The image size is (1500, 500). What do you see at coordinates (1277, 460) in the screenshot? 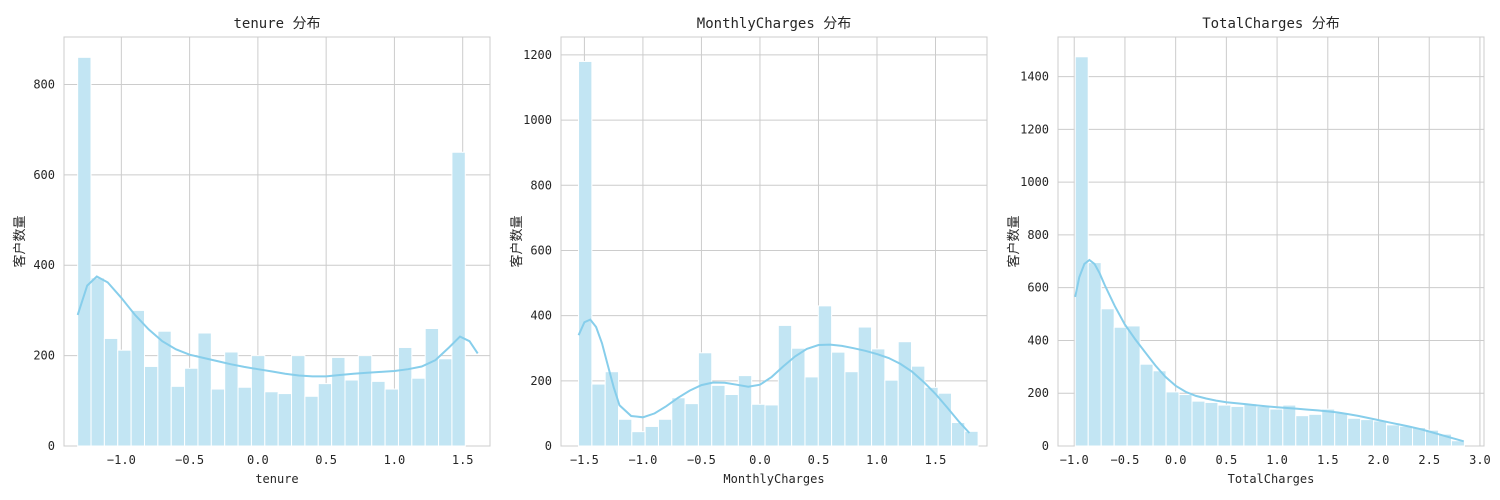
I see `totalcharges-x-tick-label: 1.0` at bounding box center [1277, 460].